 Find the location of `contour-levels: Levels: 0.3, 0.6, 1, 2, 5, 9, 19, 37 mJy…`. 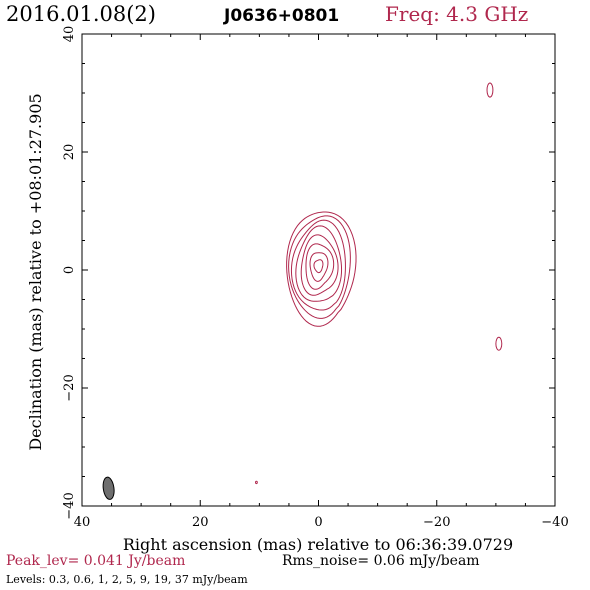

contour-levels: Levels: 0.3, 0.6, 1, 2, 5, 9, 19, 37 mJy… is located at coordinates (127, 579).